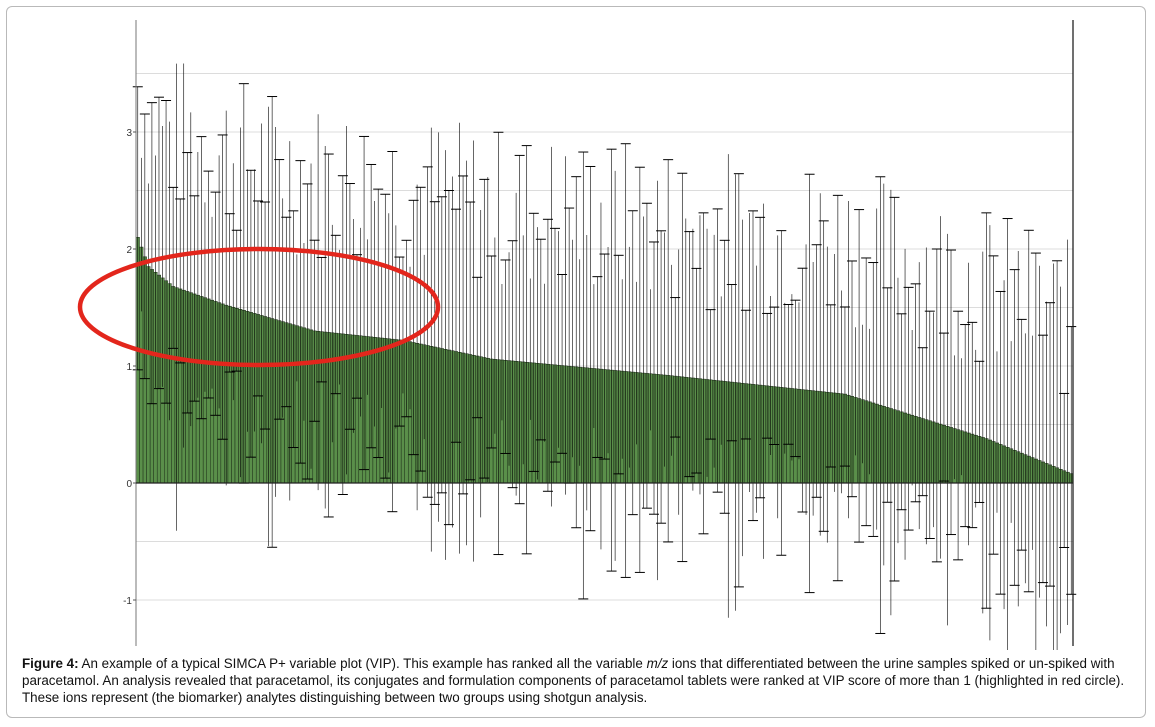 This screenshot has height=727, width=1155. I want to click on caption-italic: m/z, so click(657, 663).